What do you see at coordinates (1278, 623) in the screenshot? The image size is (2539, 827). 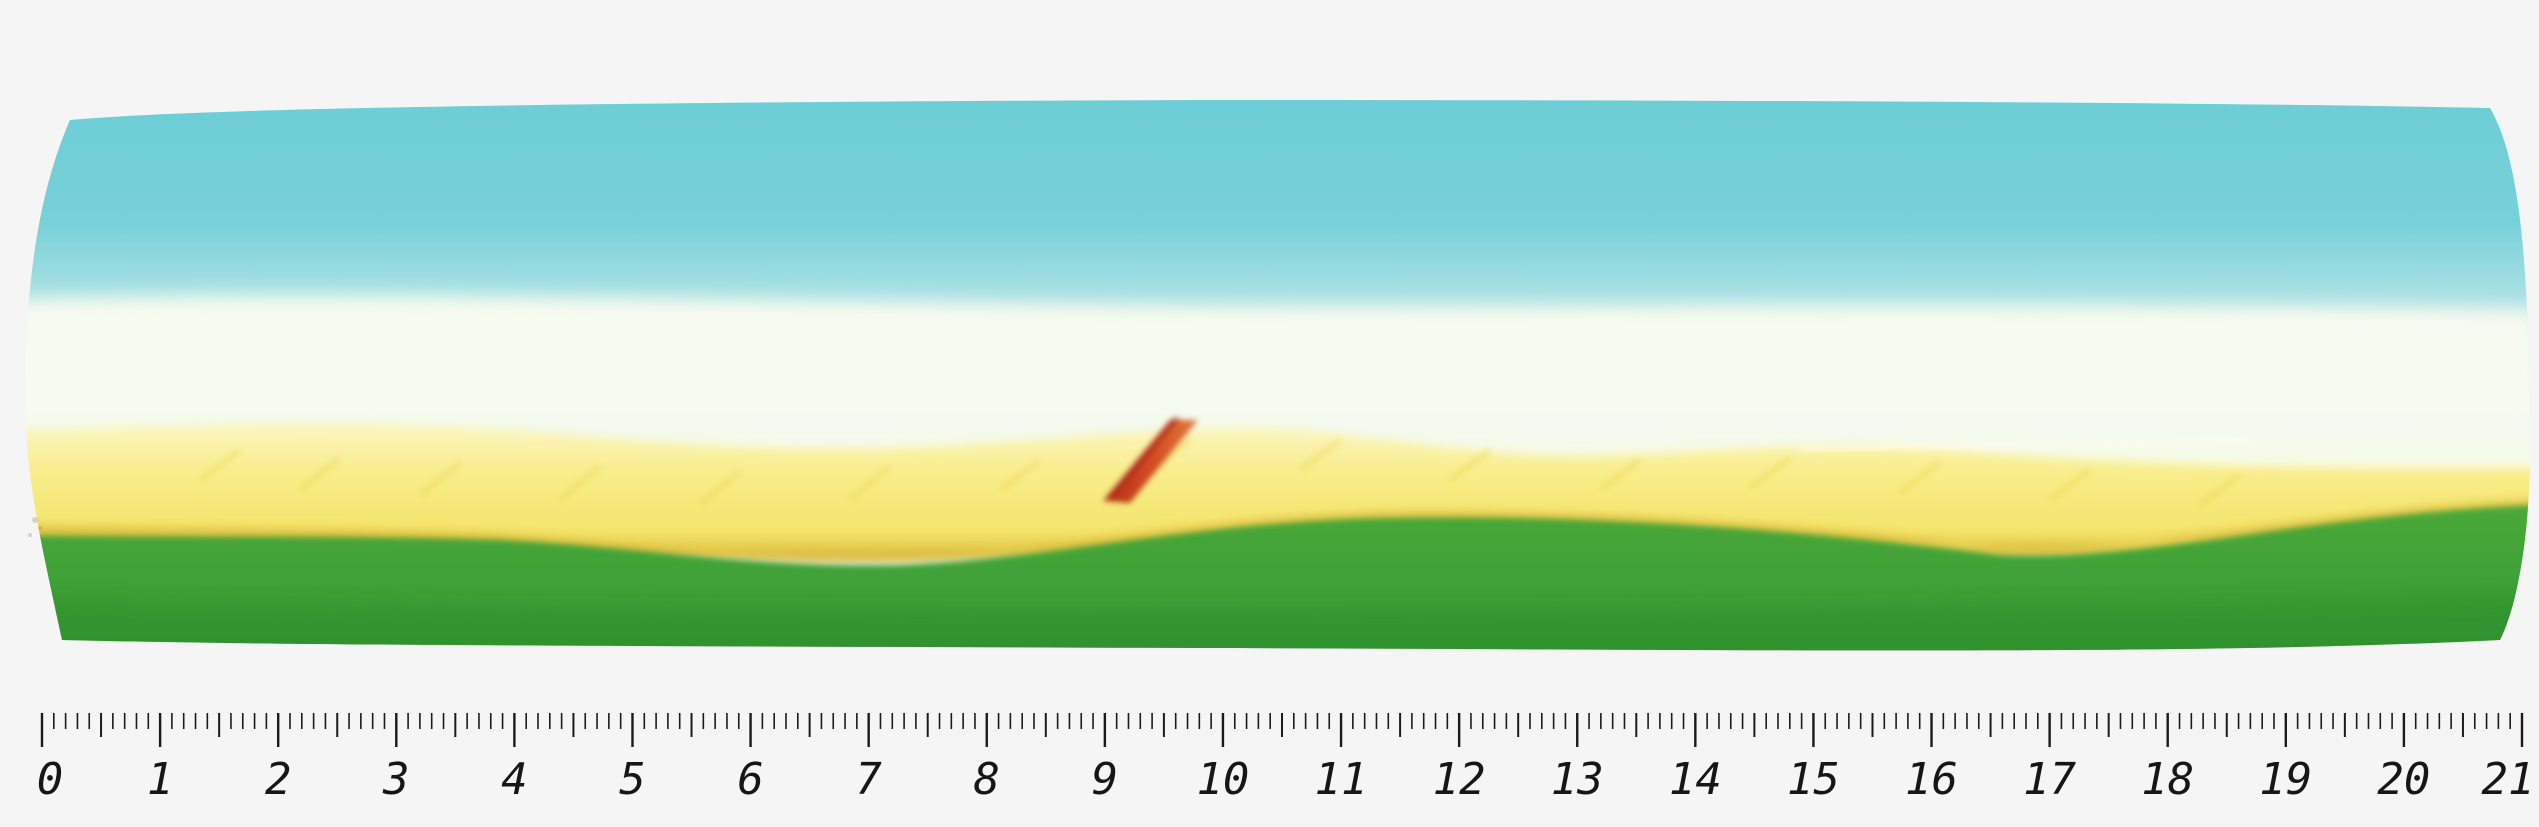 I see `grass-shade` at bounding box center [1278, 623].